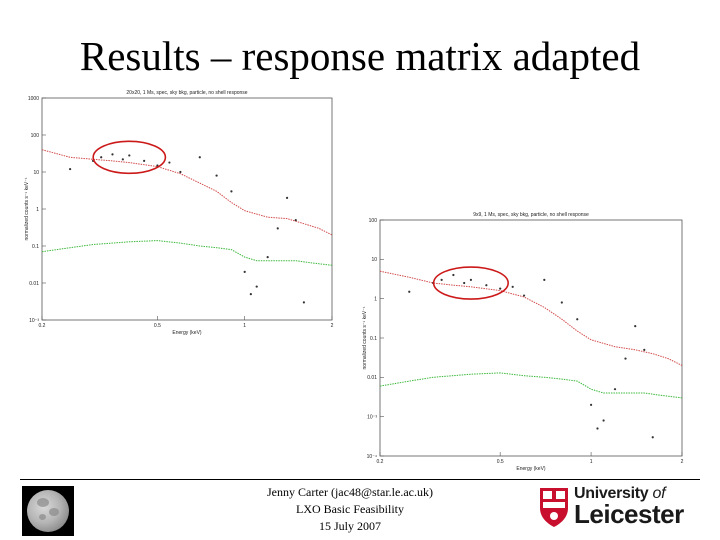  I want to click on y-tick-label: 10⁻⁴, so click(372, 457).